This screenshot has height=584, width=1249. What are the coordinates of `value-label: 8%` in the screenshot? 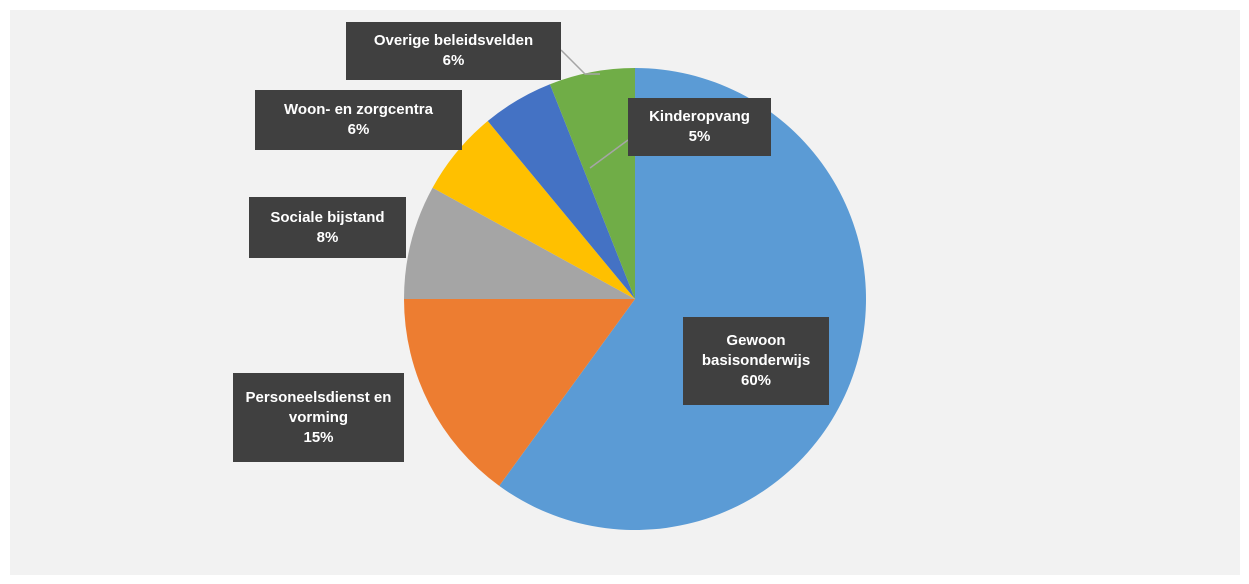 It's located at (327, 237).